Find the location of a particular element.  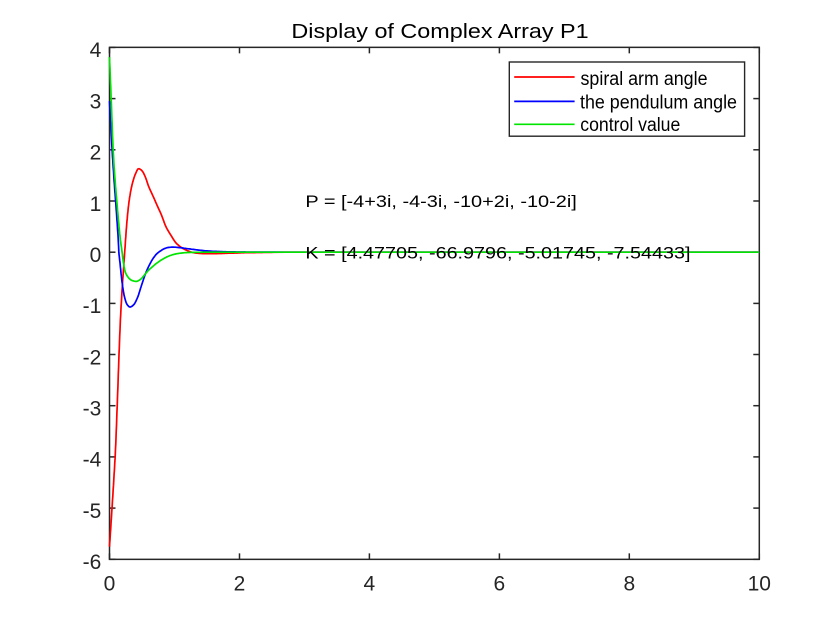

svg-text: -1 is located at coordinates (92, 306).